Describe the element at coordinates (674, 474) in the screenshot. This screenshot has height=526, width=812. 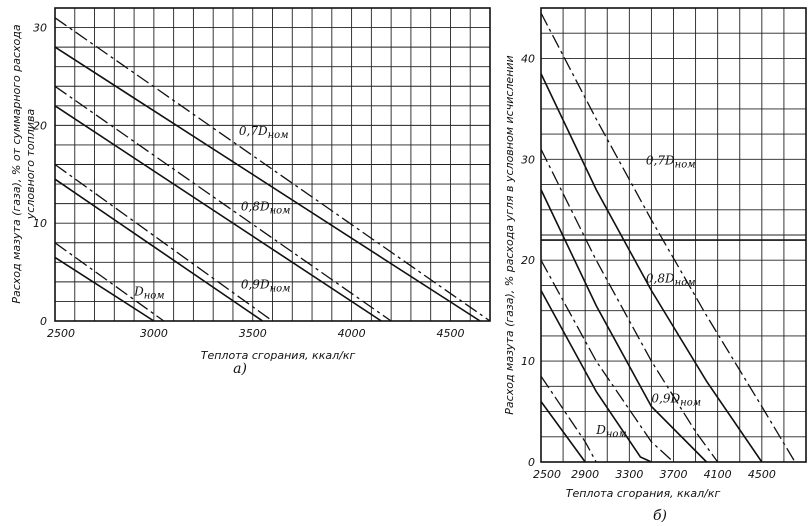
I see `x-tick-label: 3700` at that location.